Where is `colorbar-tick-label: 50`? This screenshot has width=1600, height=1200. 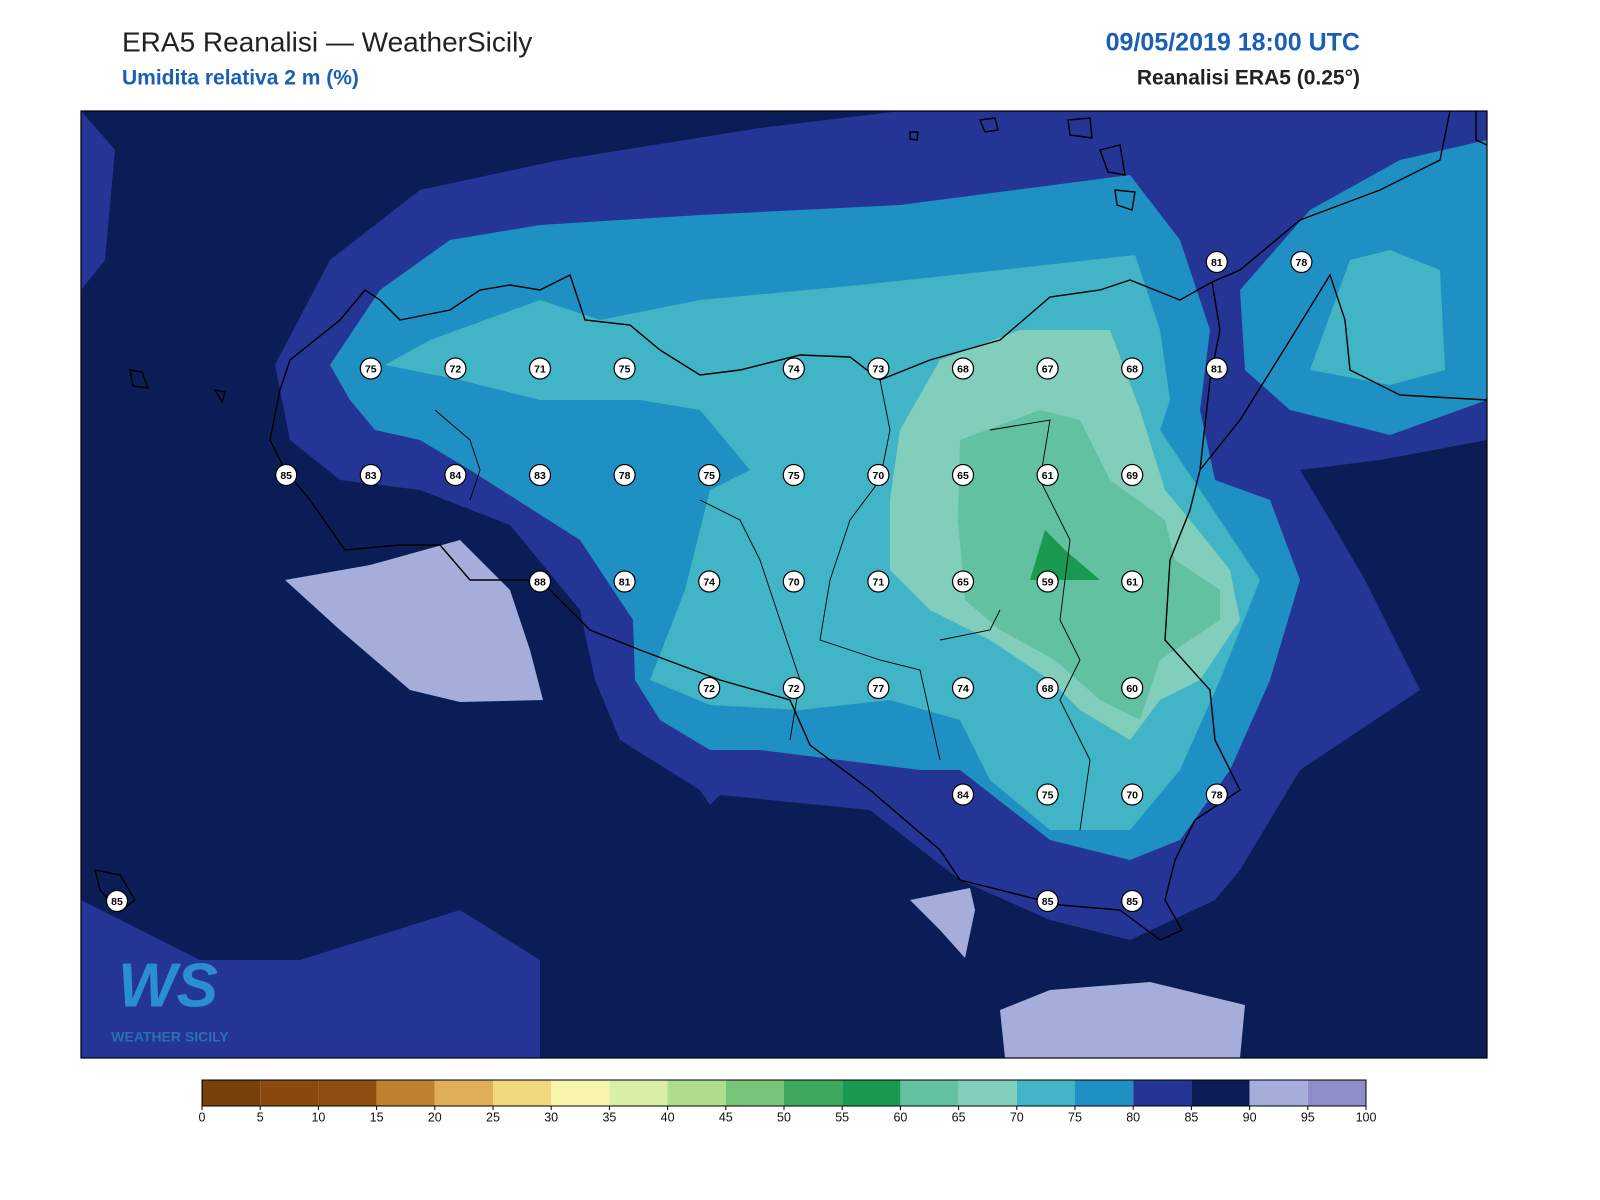 colorbar-tick-label: 50 is located at coordinates (784, 1117).